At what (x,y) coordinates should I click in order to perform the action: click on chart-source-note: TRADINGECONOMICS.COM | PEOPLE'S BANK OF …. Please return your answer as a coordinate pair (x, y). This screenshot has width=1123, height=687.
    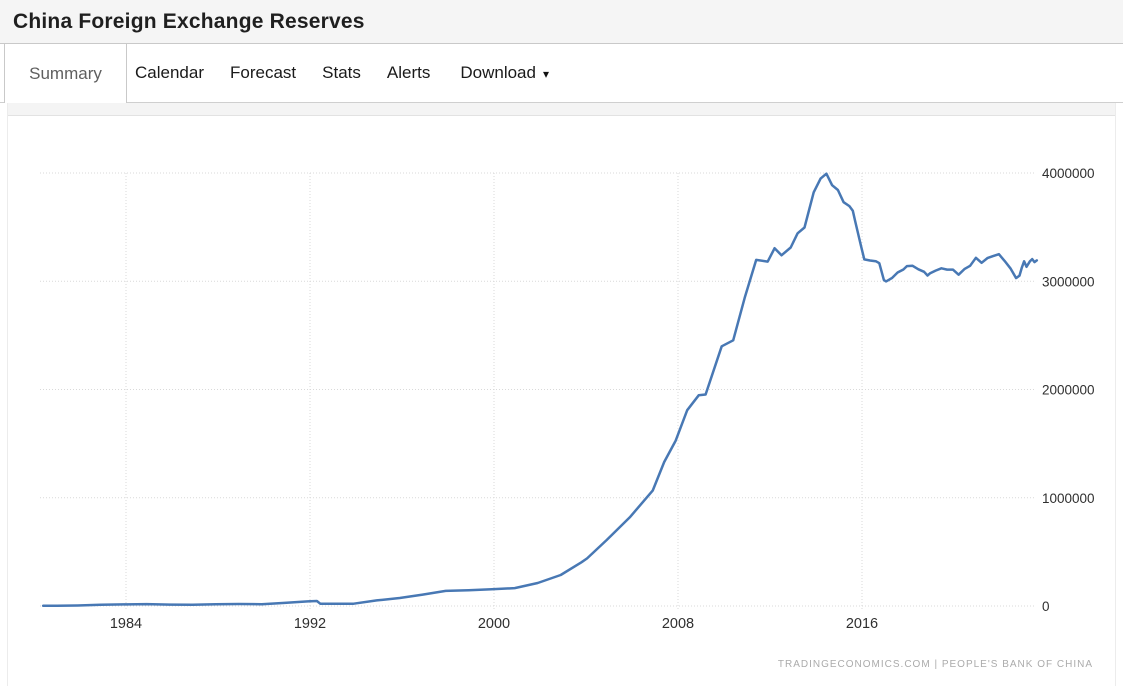
    Looking at the image, I should click on (935, 664).